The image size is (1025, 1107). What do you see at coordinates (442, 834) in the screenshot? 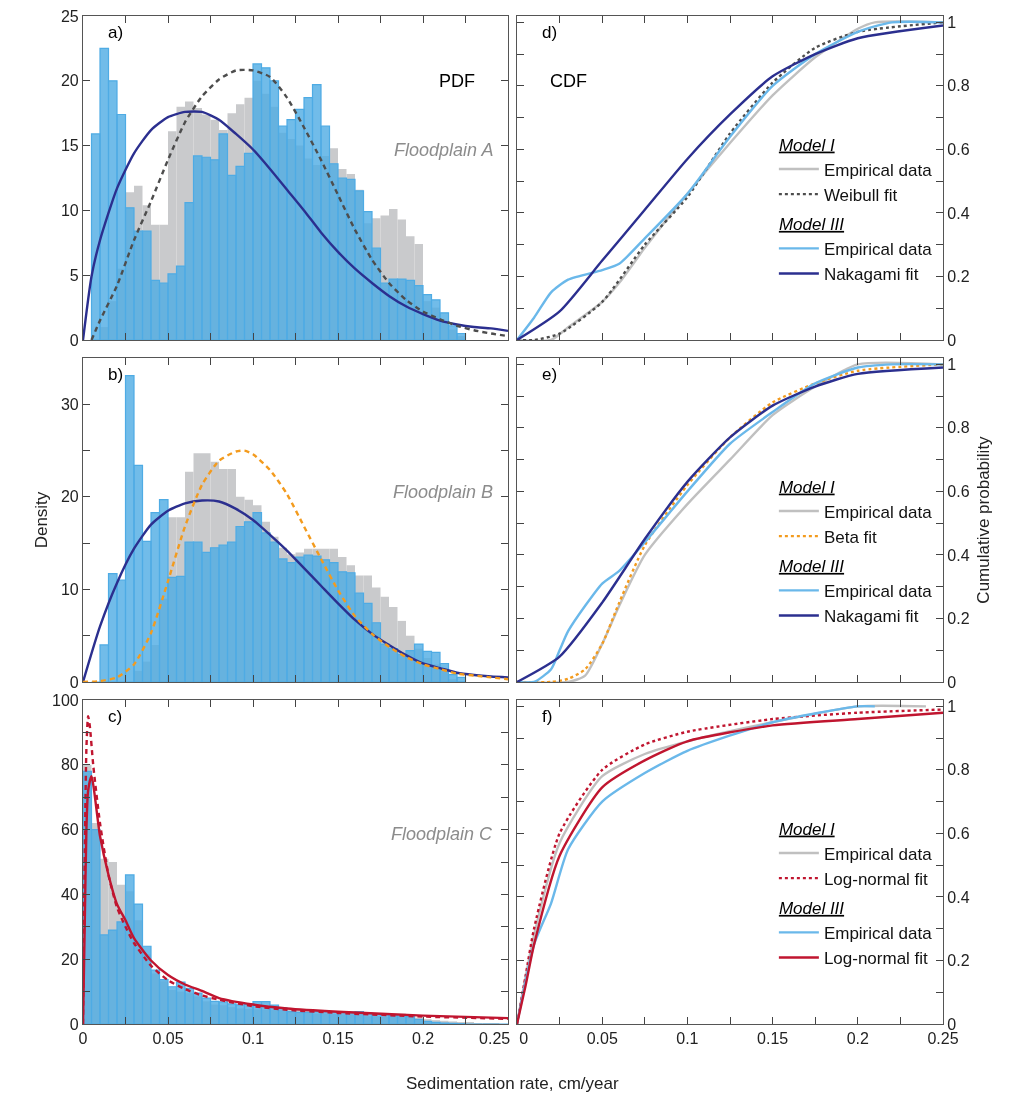
I see `annotation: Floodplain C` at bounding box center [442, 834].